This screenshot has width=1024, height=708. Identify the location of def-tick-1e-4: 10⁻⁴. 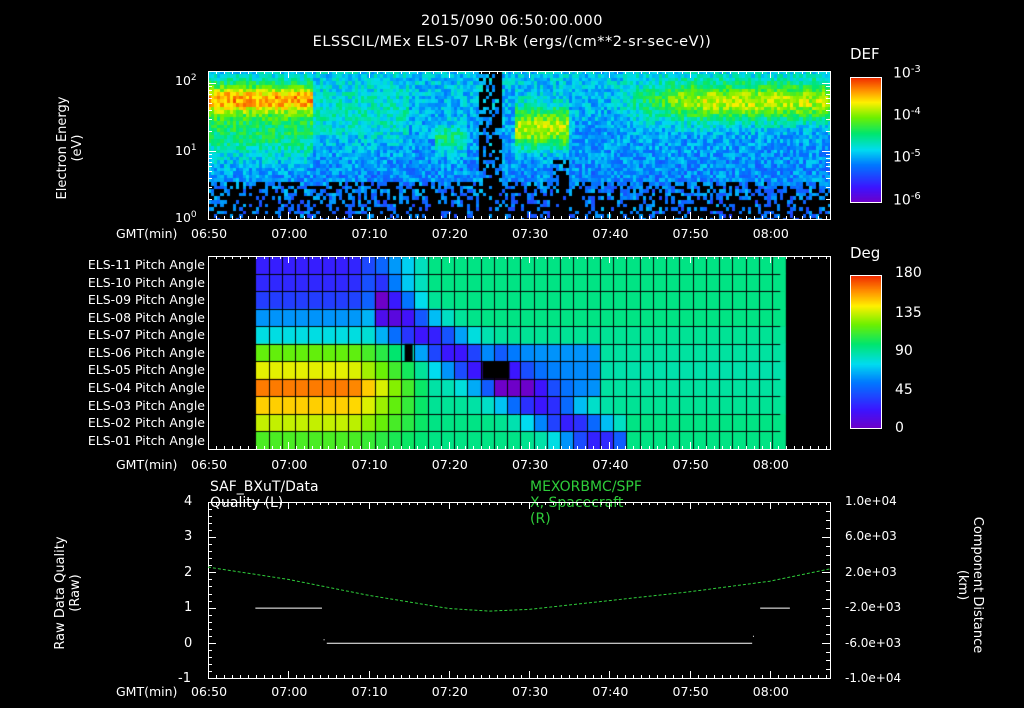
(907, 115).